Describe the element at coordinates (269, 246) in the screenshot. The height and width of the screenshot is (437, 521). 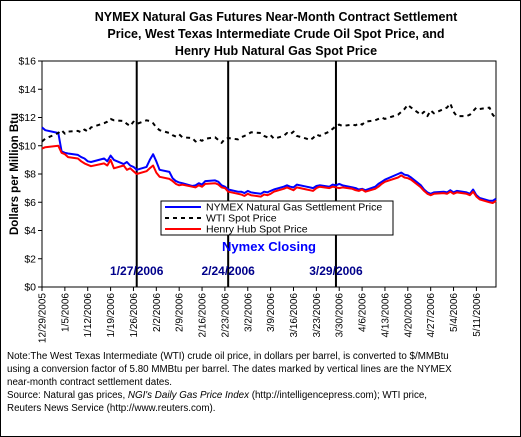
I see `nymex-closing-annotation: Nymex Closing` at that location.